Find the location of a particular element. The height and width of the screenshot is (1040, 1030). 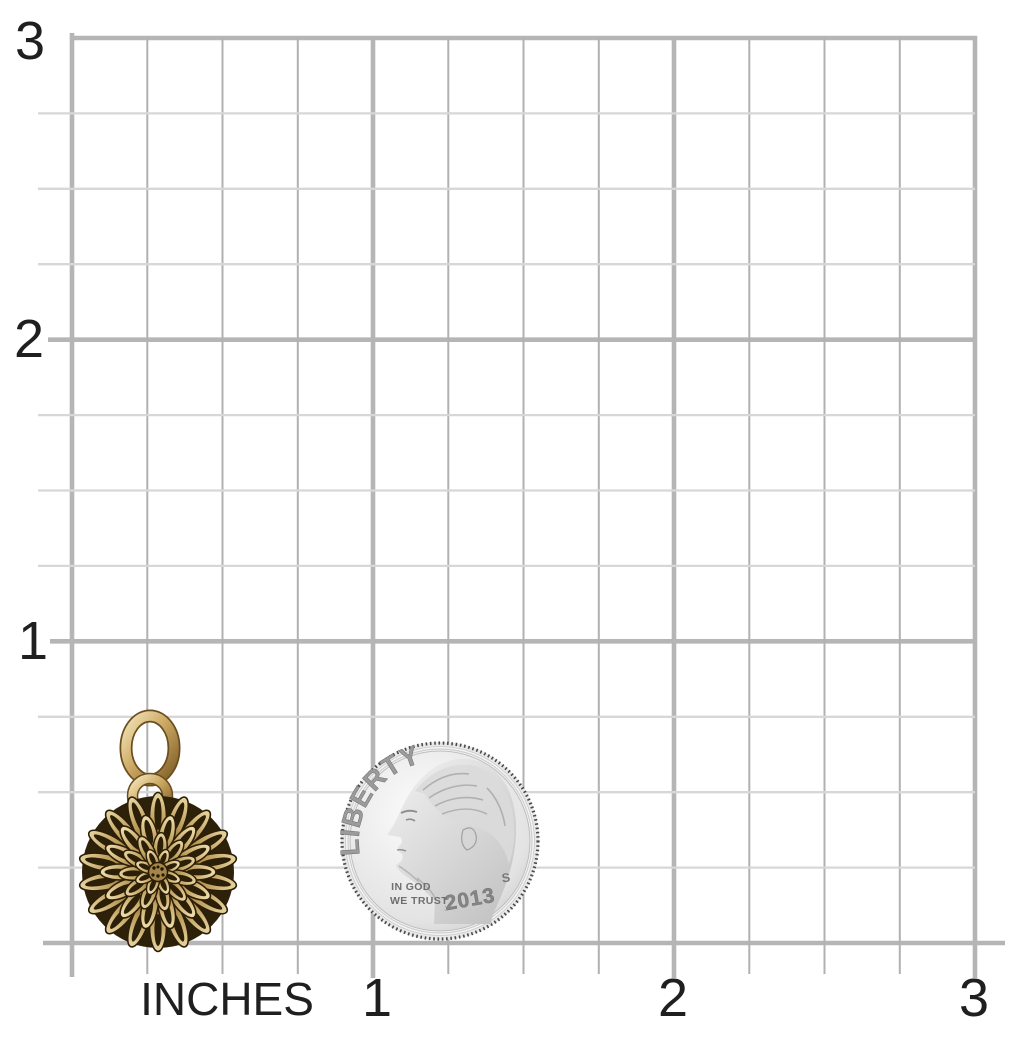

ear is located at coordinates (469, 839).